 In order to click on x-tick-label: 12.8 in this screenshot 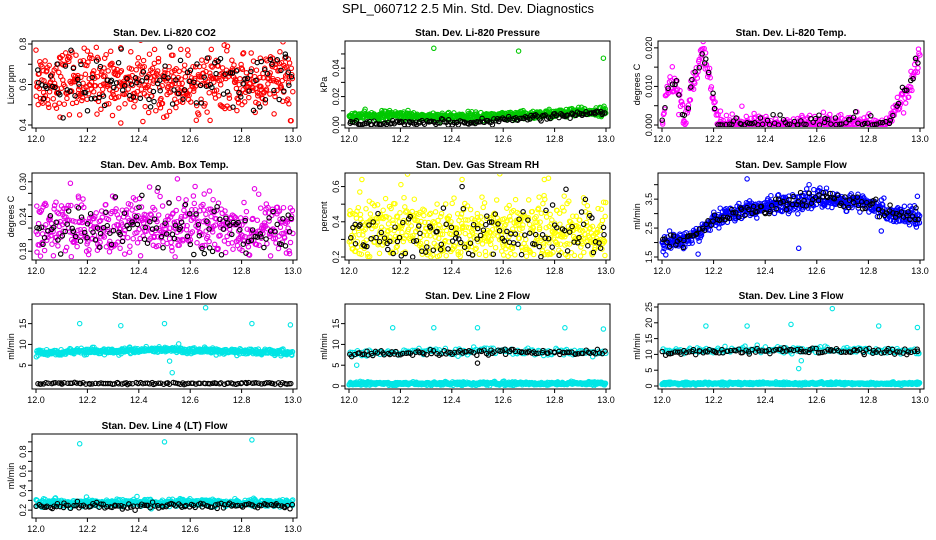, I will do `click(869, 139)`.